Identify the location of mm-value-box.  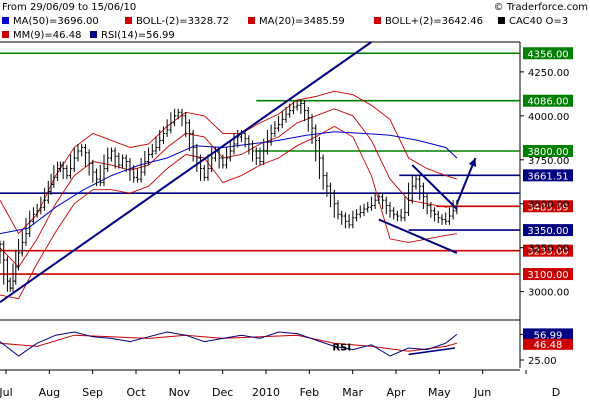
(548, 344).